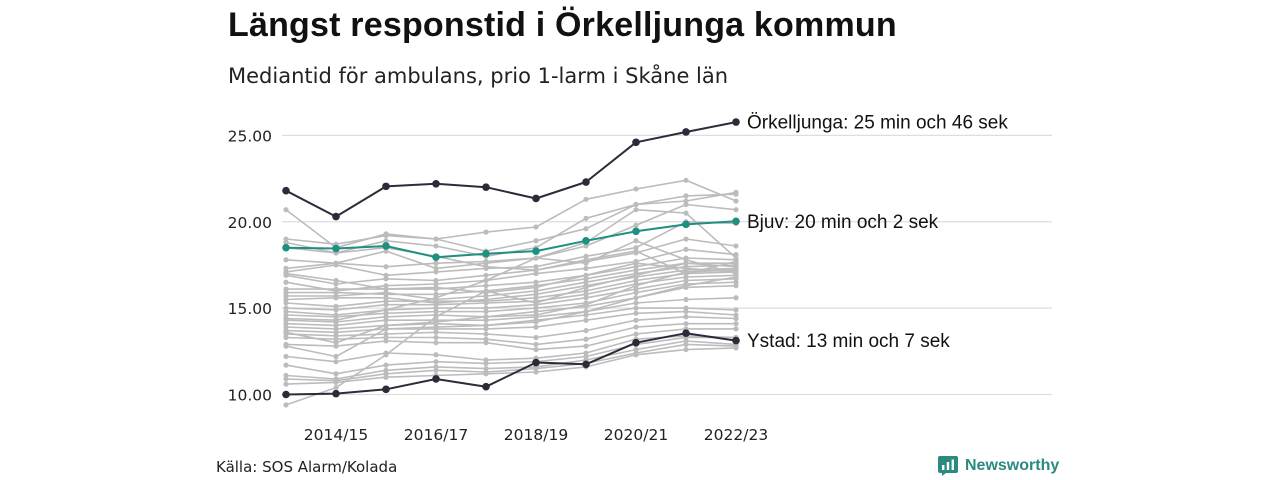 The width and height of the screenshot is (1280, 480). I want to click on newsworthy-logo-icon, so click(948, 466).